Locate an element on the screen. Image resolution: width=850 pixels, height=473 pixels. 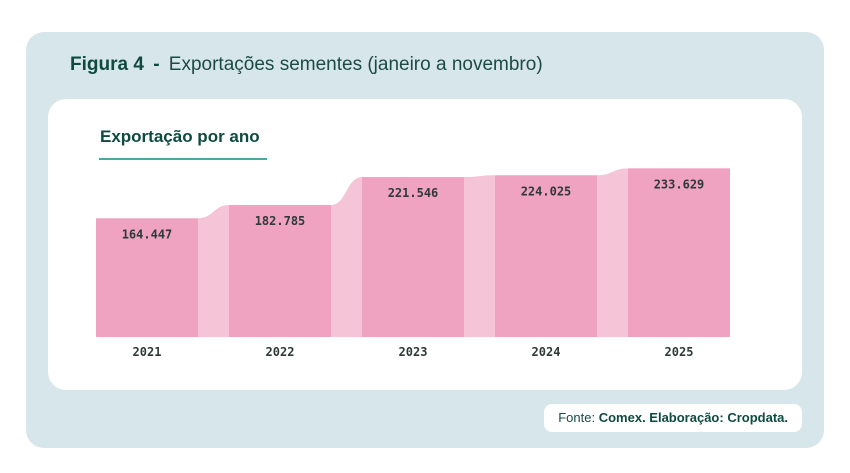
chart-title: Exportação por ano is located at coordinates (180, 136).